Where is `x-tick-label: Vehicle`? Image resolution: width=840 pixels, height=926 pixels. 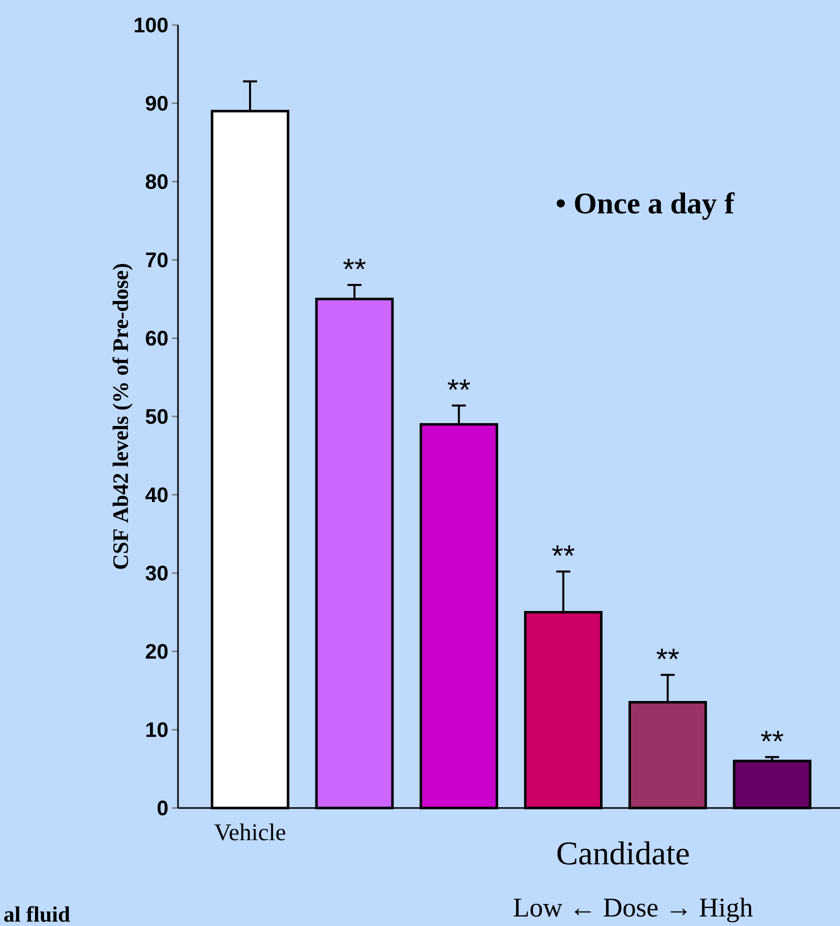 x-tick-label: Vehicle is located at coordinates (250, 832).